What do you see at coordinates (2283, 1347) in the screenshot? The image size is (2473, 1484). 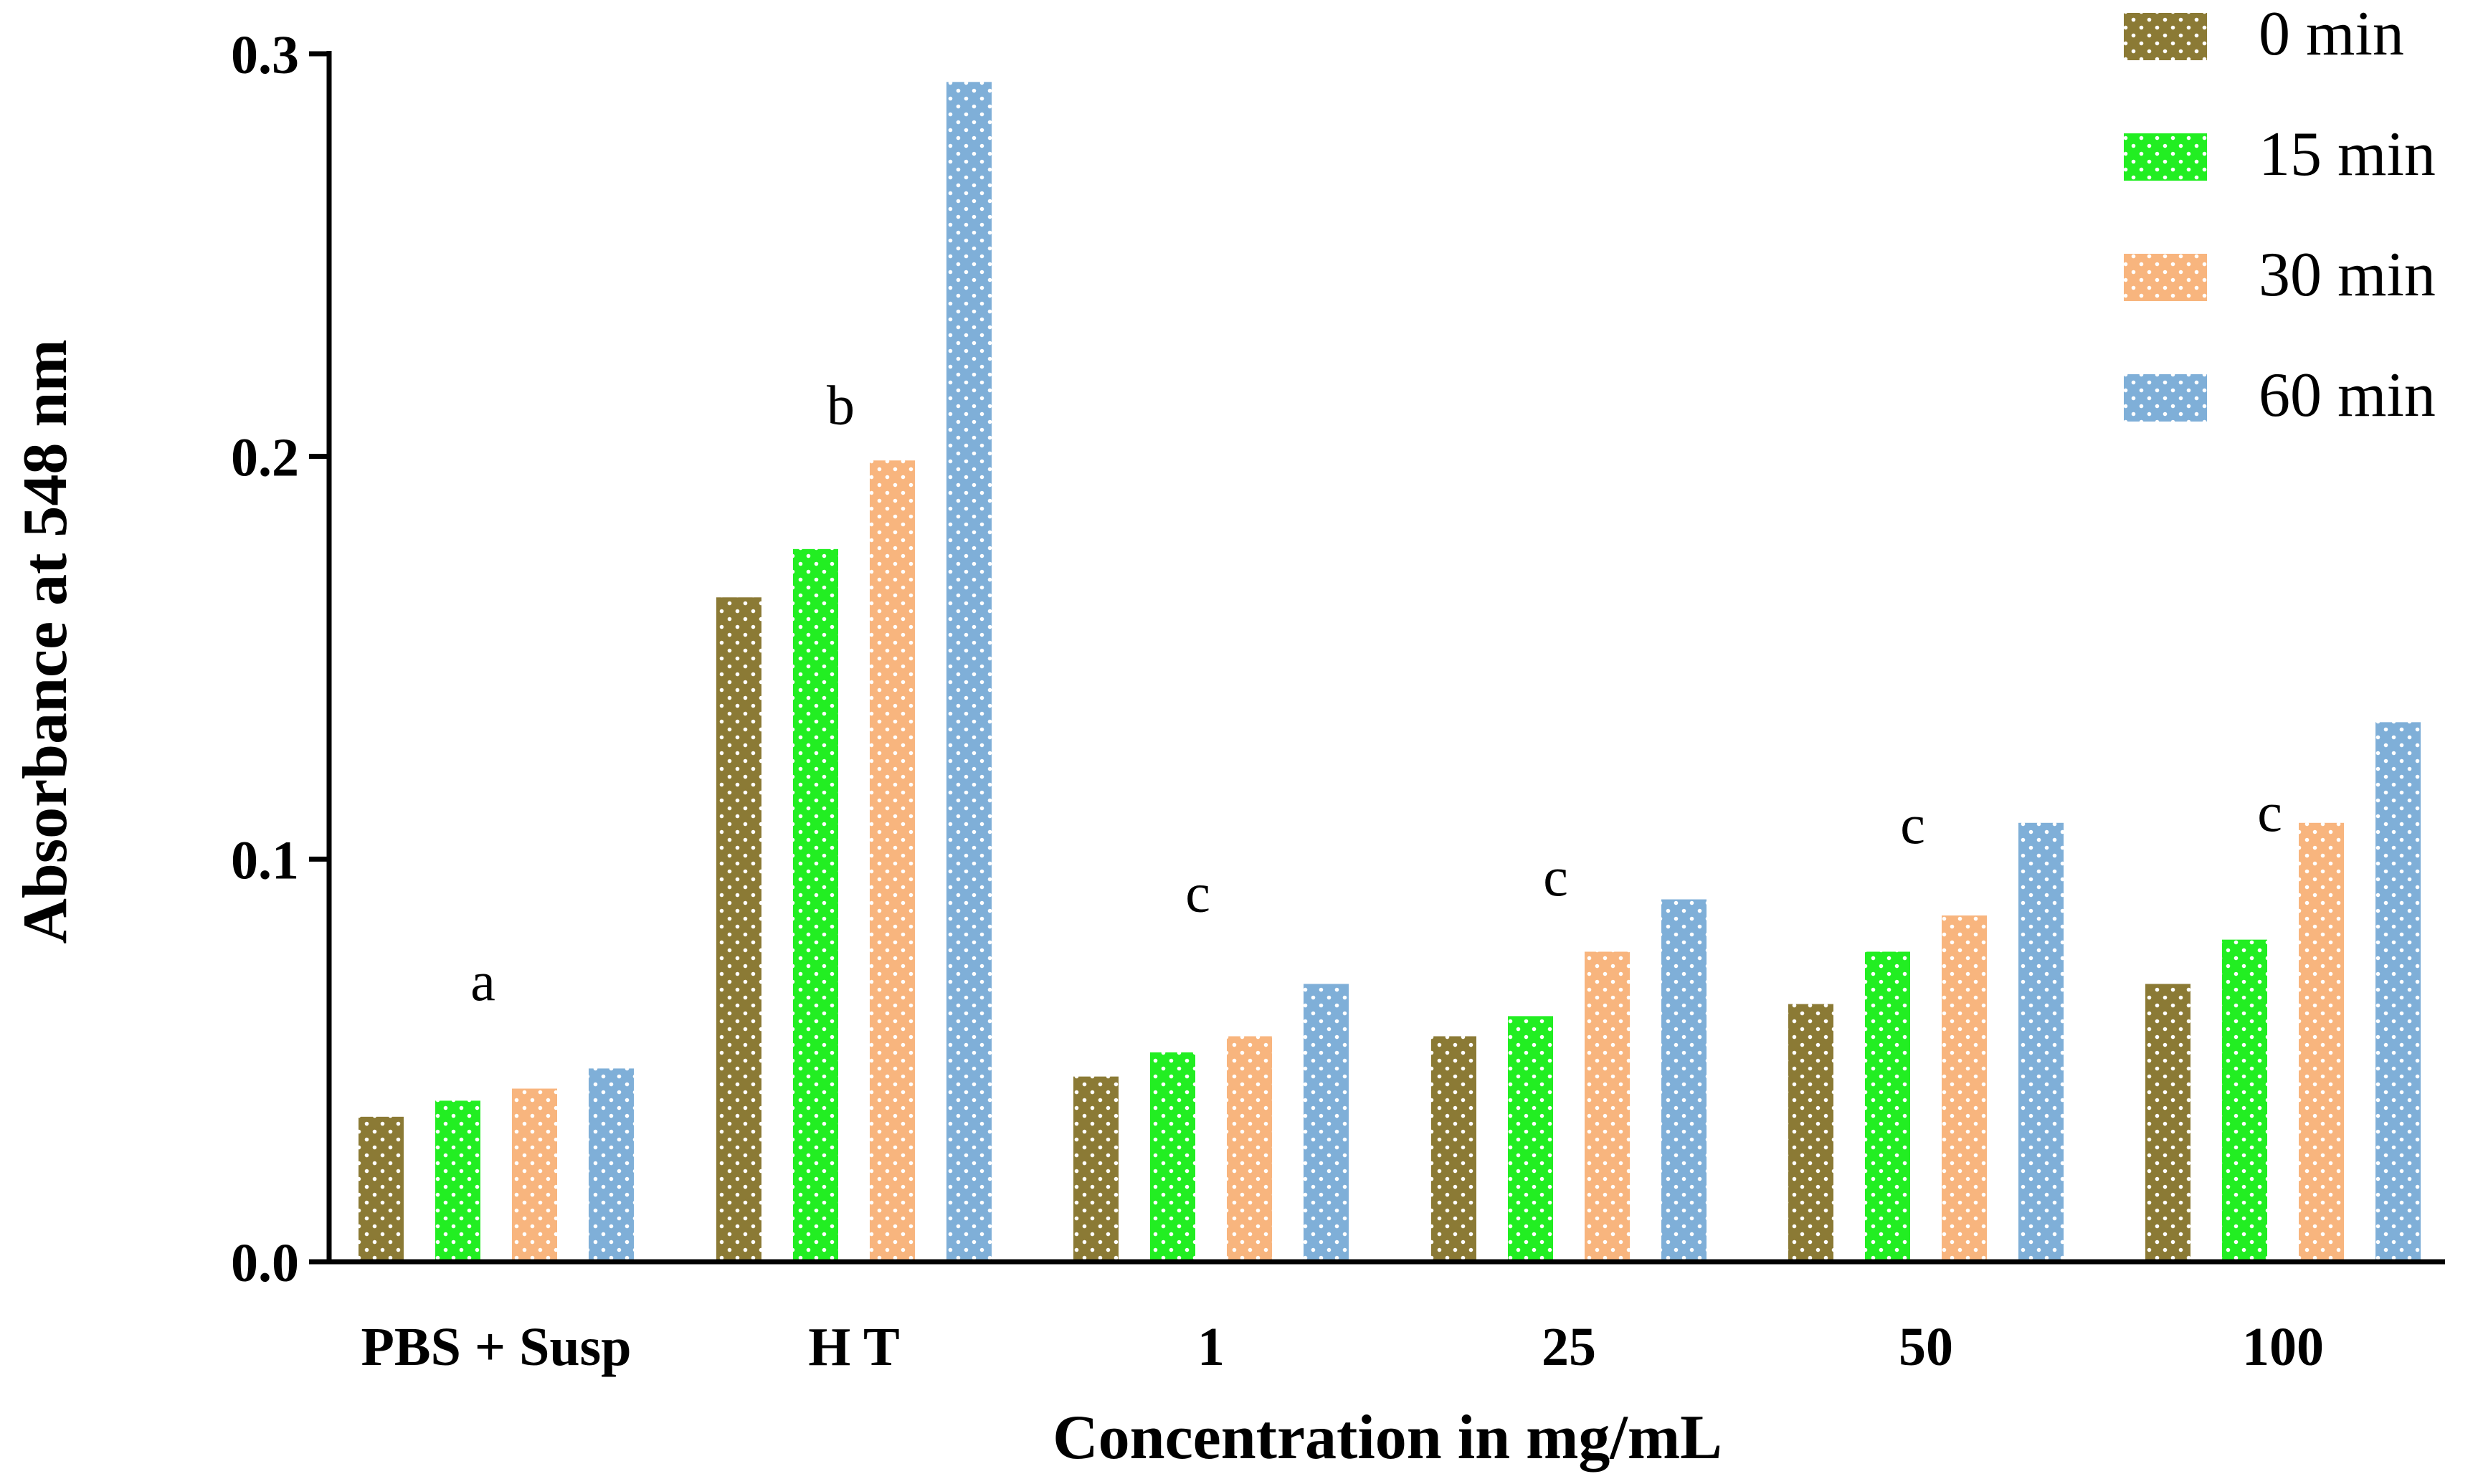 I see `x-tick-label: 100` at bounding box center [2283, 1347].